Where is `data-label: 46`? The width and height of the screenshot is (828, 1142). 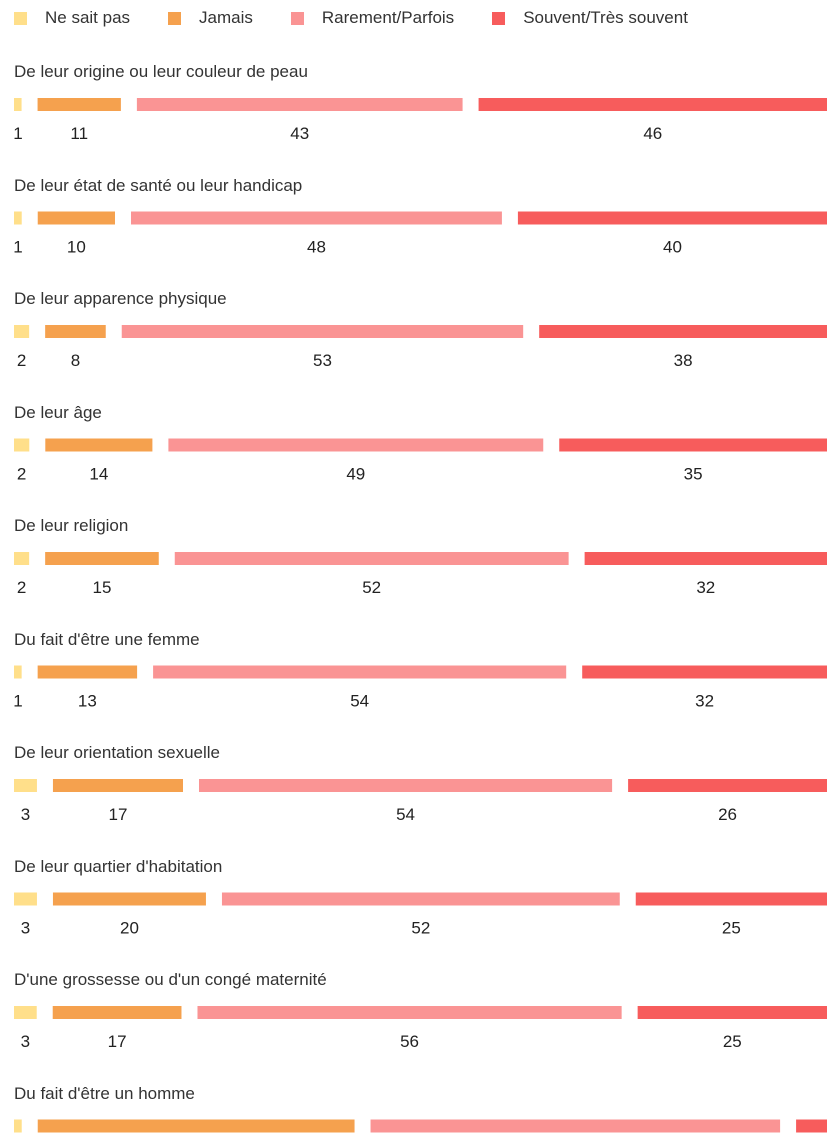
data-label: 46 is located at coordinates (652, 133).